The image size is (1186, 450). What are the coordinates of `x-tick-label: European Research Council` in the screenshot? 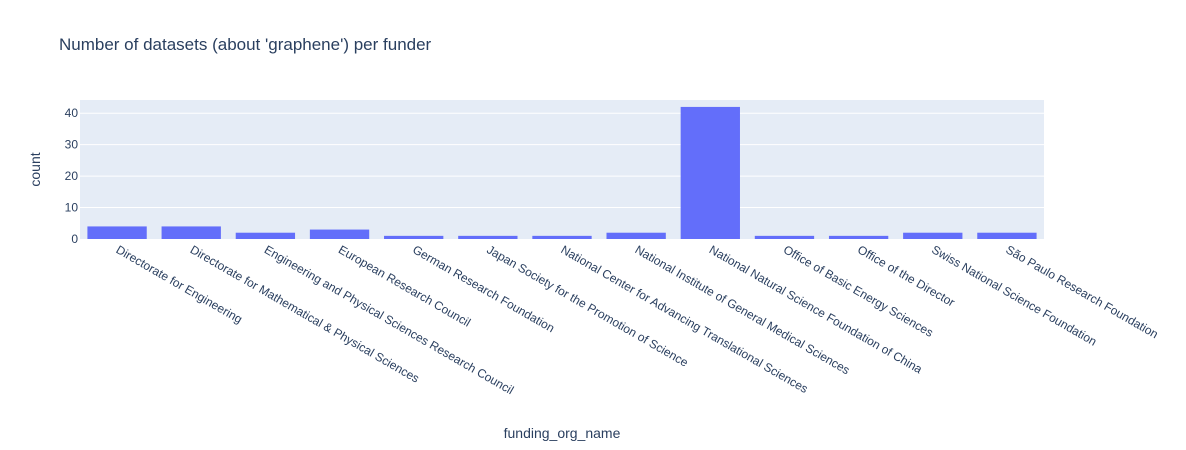 It's located at (404, 285).